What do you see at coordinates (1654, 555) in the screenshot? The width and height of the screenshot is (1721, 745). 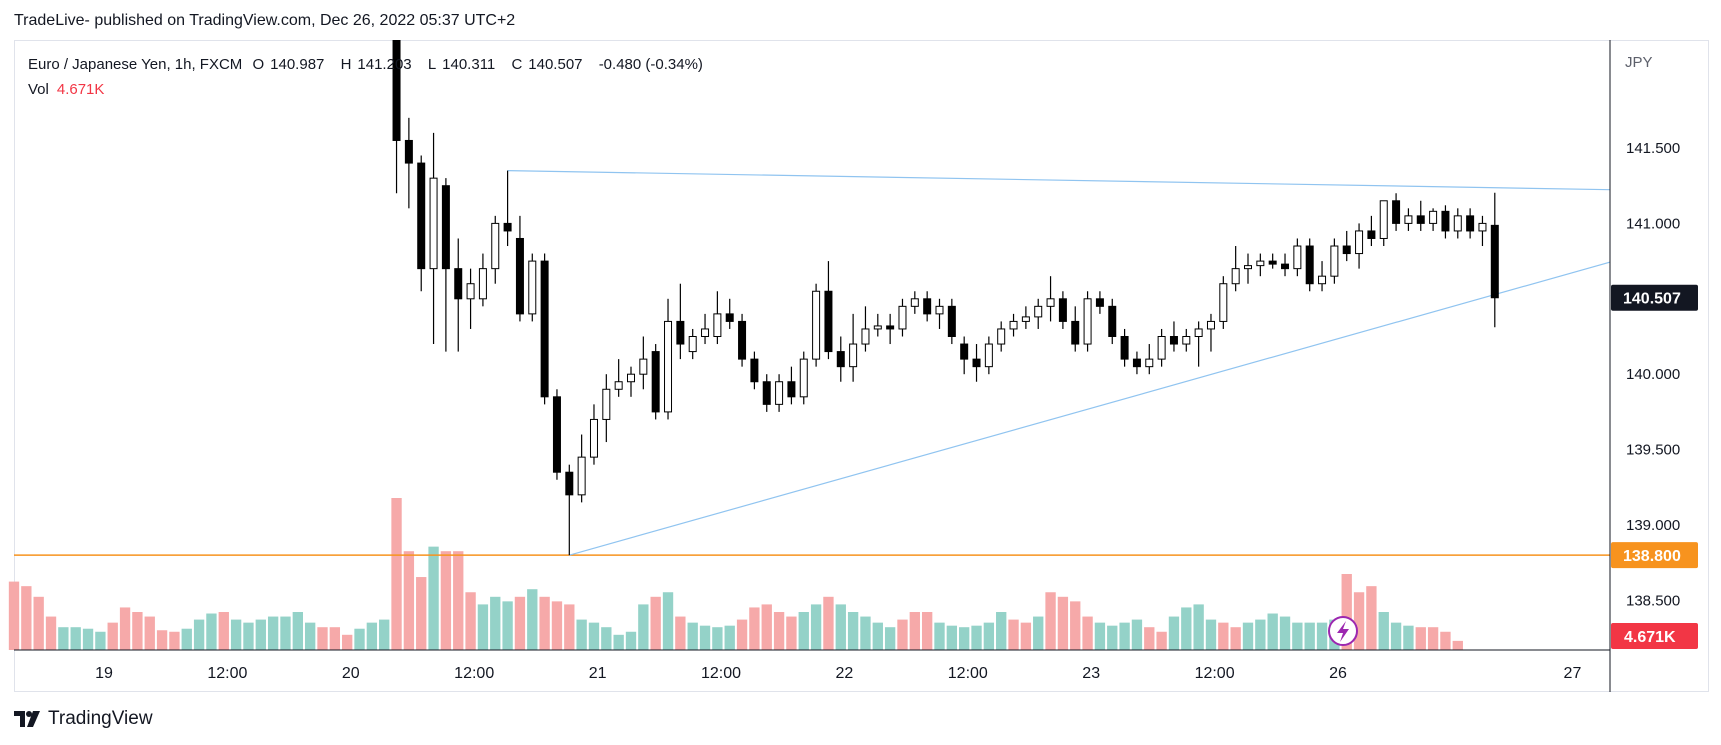 I see `support-price-tag` at bounding box center [1654, 555].